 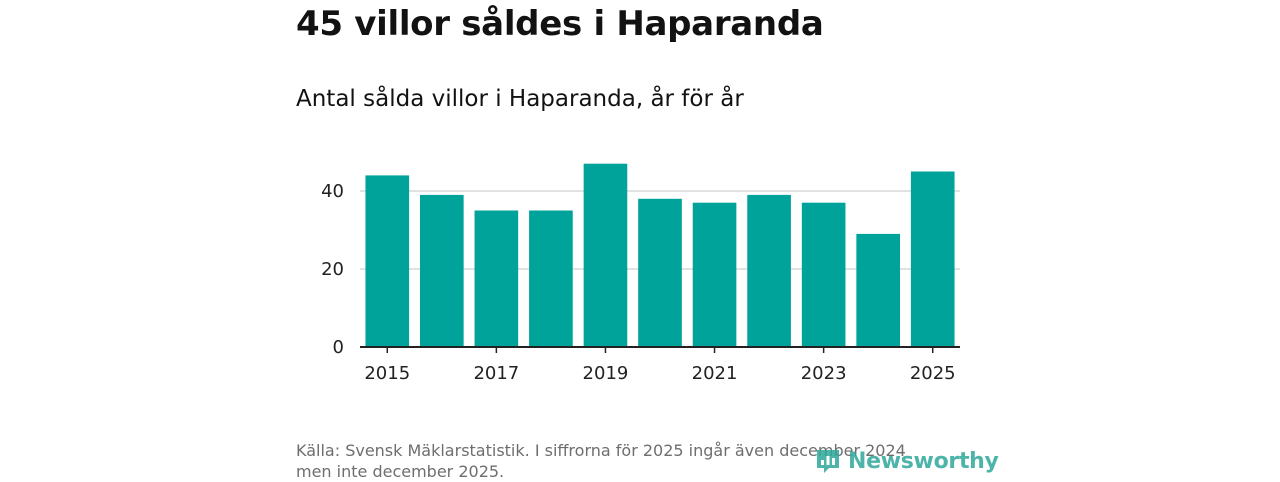 What do you see at coordinates (400, 471) in the screenshot?
I see `source-line-2: men inte december 2025.` at bounding box center [400, 471].